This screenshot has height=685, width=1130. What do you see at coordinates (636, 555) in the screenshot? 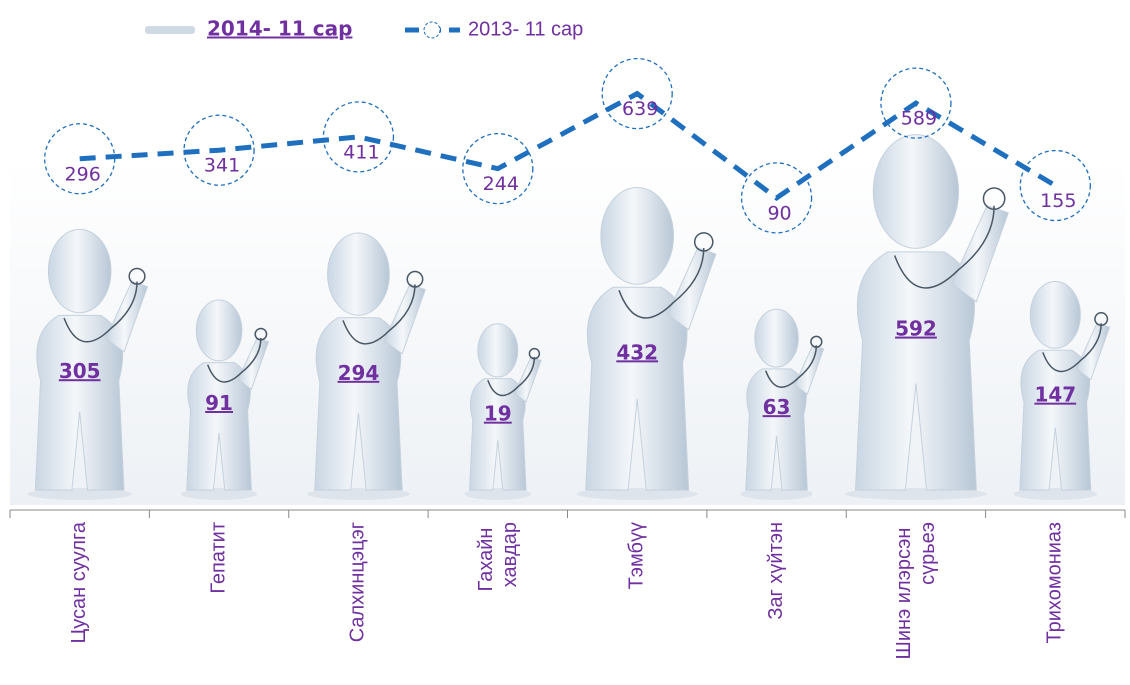
I see `x-tick-label: Тэмбүү` at bounding box center [636, 555].